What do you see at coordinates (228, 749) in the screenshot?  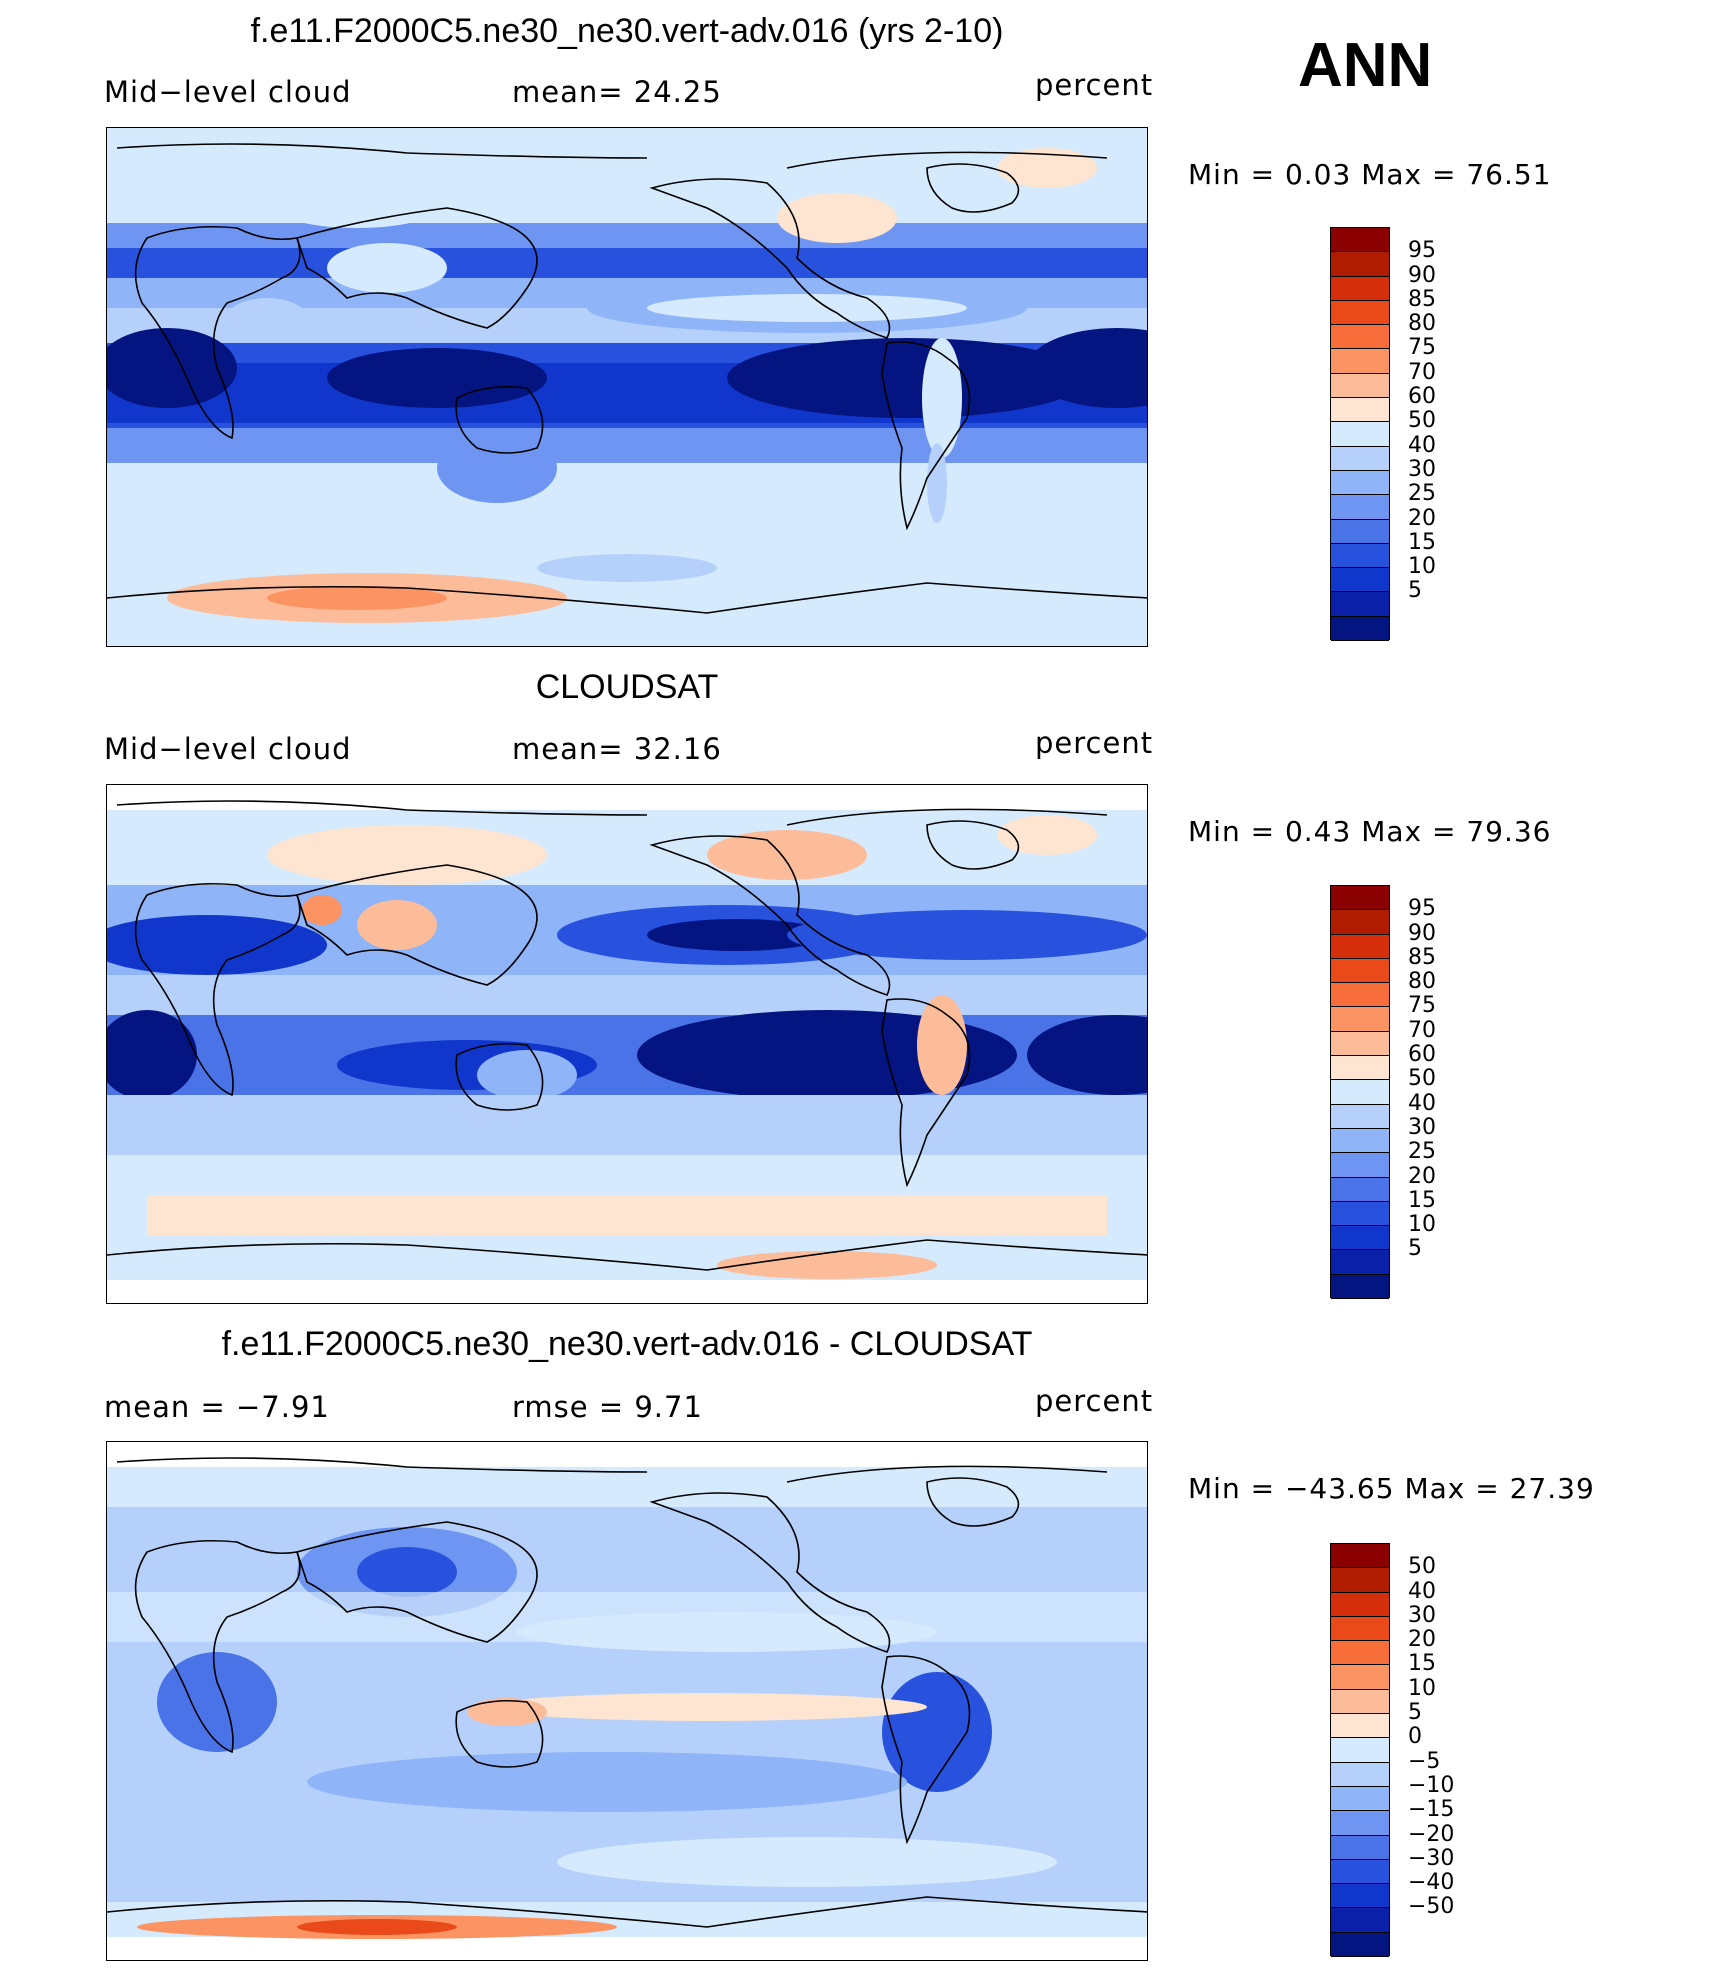 I see `panel-2-variable-label: Mid−level cloud` at bounding box center [228, 749].